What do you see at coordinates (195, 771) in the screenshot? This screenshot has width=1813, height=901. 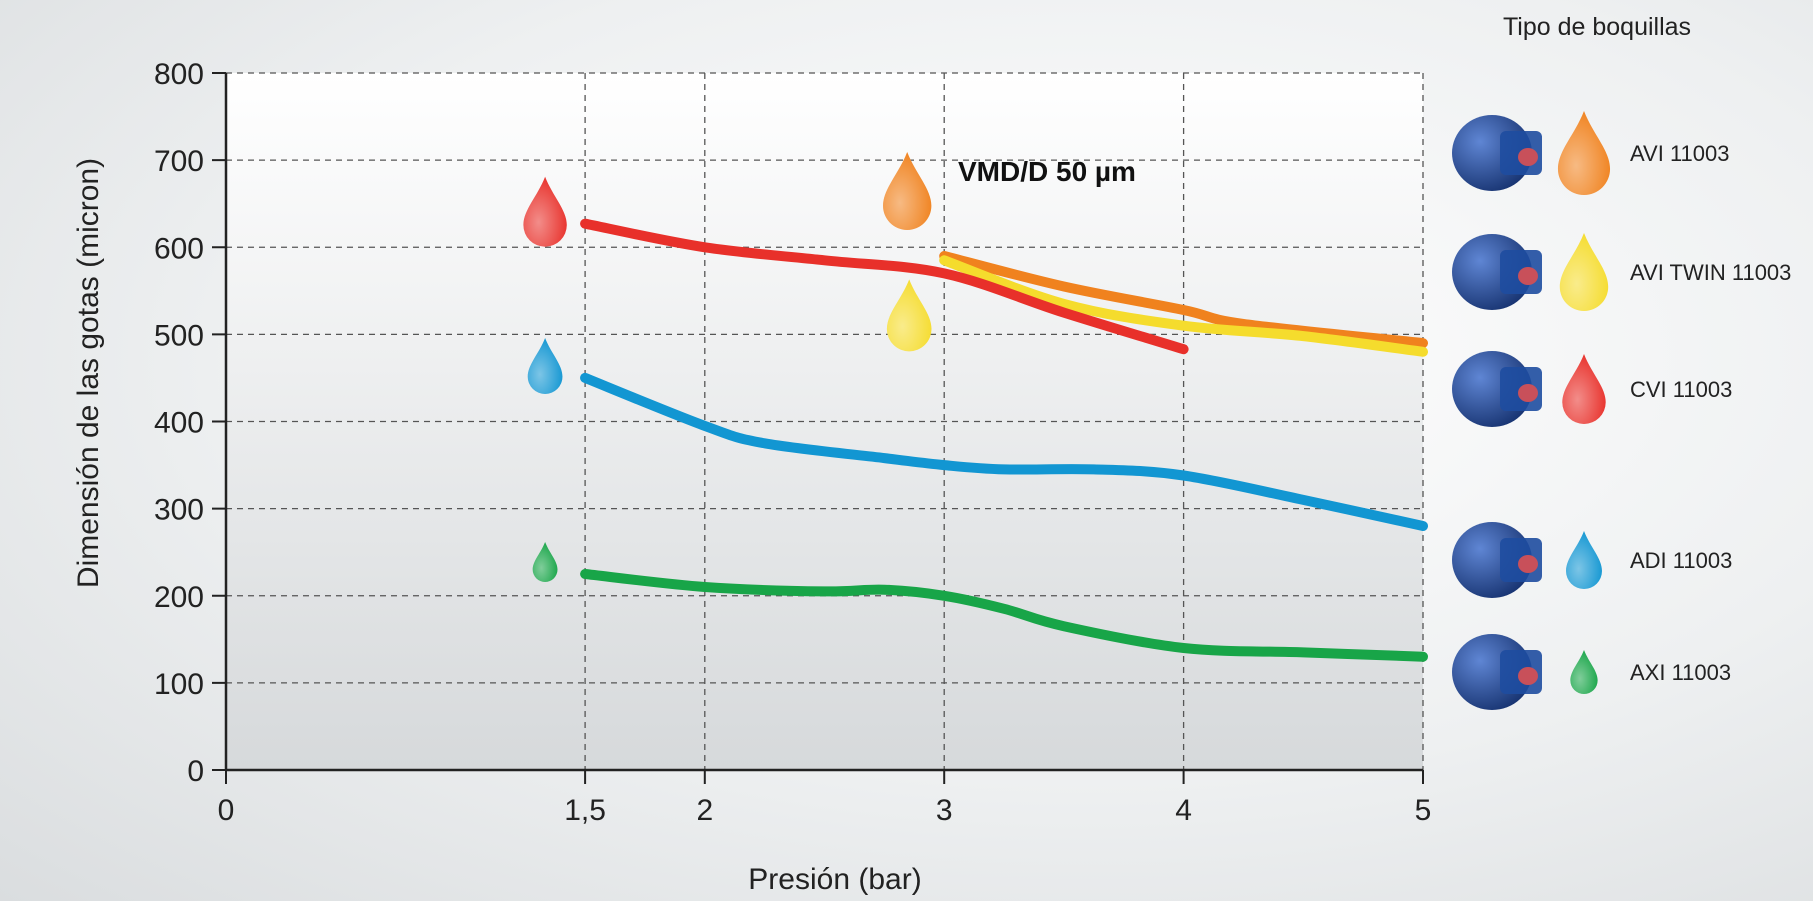 I see `y-tick-label: 0` at bounding box center [195, 771].